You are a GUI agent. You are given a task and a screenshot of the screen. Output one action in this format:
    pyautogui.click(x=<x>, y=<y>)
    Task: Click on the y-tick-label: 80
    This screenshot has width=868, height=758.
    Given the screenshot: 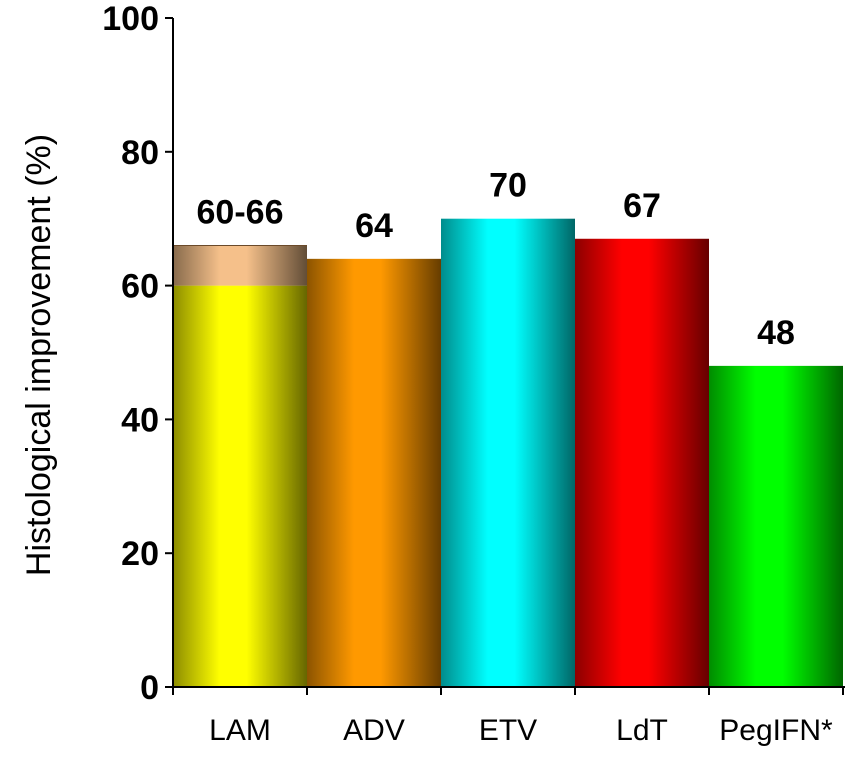 What is the action you would take?
    pyautogui.click(x=140, y=153)
    